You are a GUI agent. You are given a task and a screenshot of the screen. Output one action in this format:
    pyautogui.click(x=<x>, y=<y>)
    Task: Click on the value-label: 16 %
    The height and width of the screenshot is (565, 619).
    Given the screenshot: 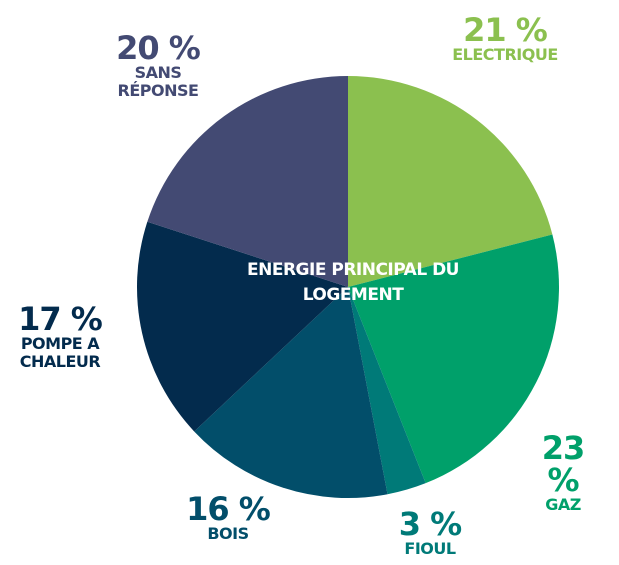 What is the action you would take?
    pyautogui.click(x=228, y=509)
    